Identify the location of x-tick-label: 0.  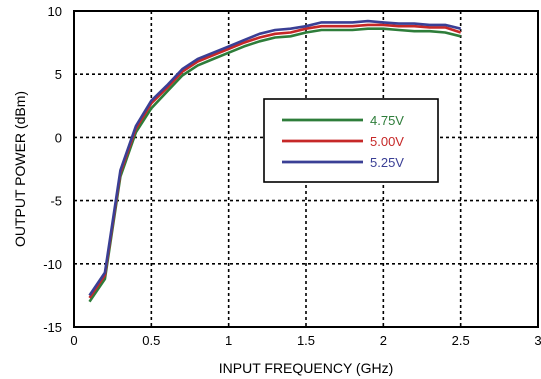
(73, 340).